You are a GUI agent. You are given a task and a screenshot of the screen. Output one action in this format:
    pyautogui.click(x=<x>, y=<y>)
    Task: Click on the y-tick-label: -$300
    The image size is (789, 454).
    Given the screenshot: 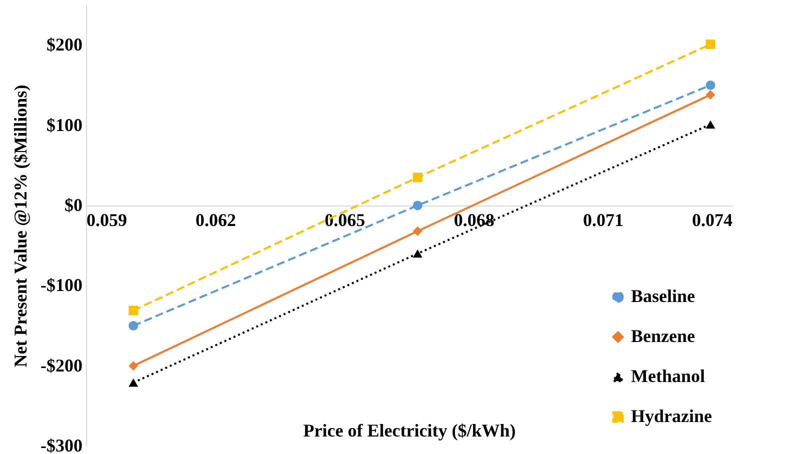 What is the action you would take?
    pyautogui.click(x=61, y=445)
    